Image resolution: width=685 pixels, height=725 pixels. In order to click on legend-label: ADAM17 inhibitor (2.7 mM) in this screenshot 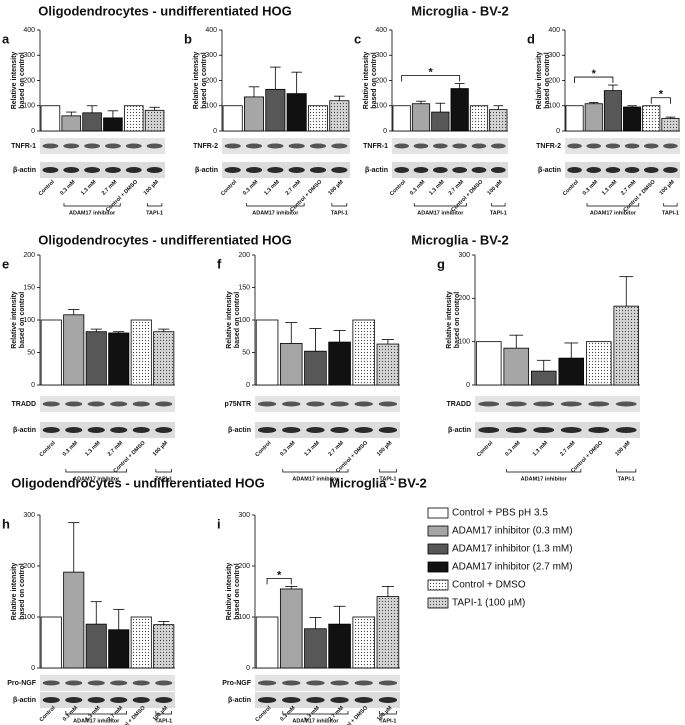, I will do `click(512, 567)`.